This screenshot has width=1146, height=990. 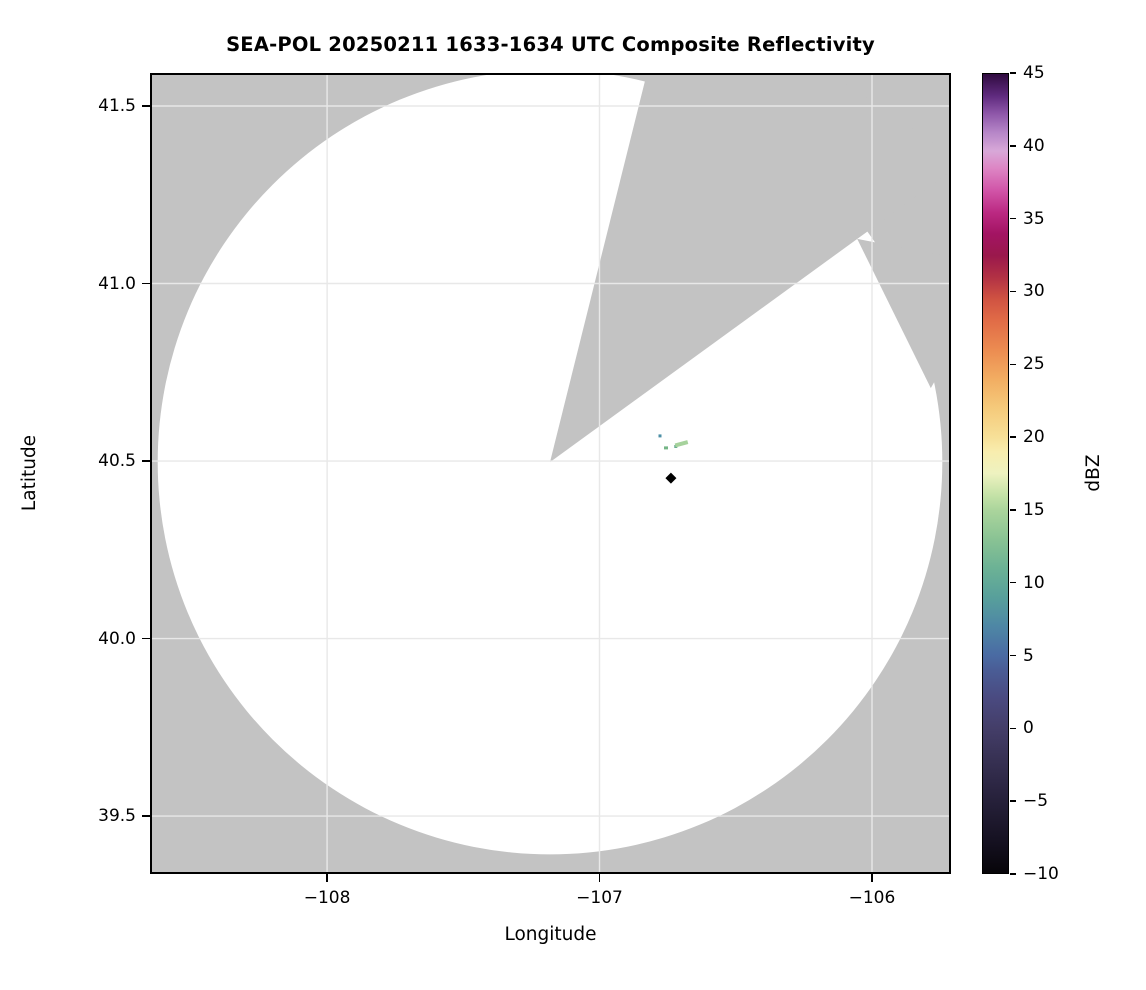 I want to click on x-tick-label: −107, so click(x=599, y=898).